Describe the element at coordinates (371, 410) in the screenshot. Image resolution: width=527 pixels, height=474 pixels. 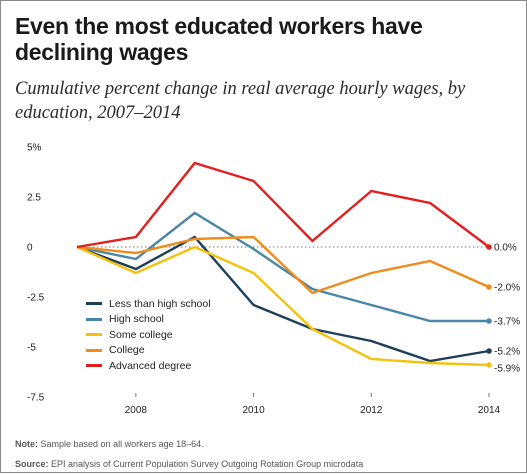
I see `x-tick-label: 2012` at that location.